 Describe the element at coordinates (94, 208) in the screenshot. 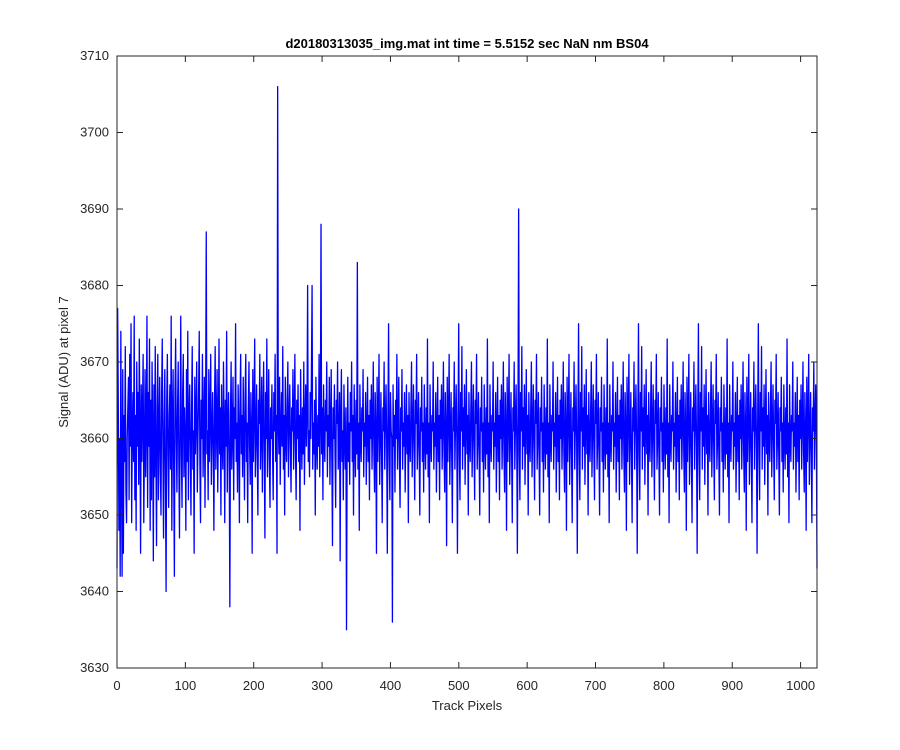

I see `y-tick-label: 3690` at that location.